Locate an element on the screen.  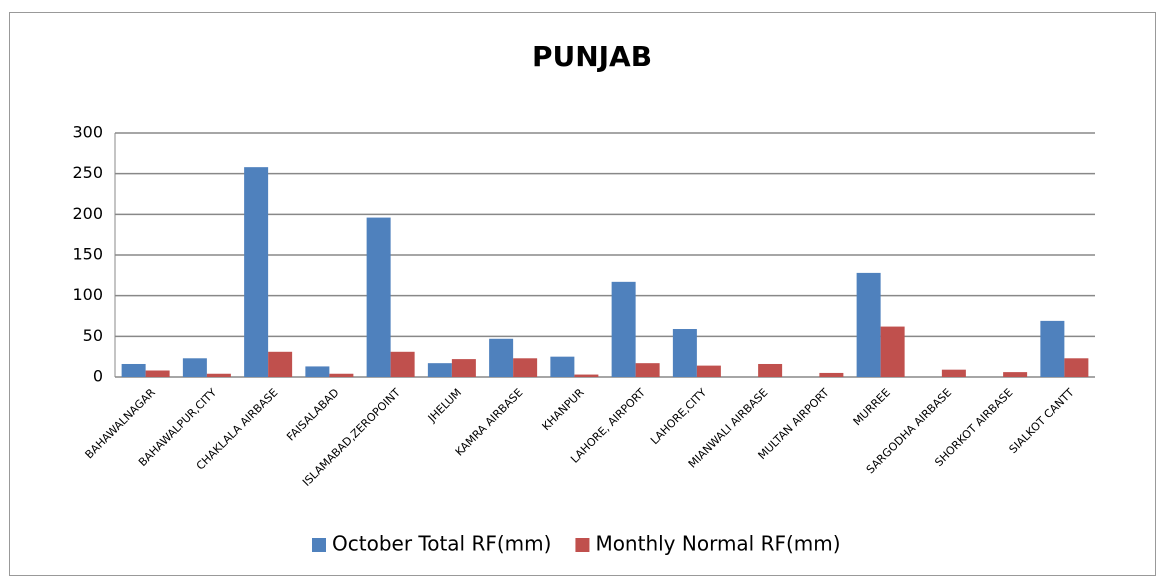
y-tick-label: 0 is located at coordinates (98, 376).